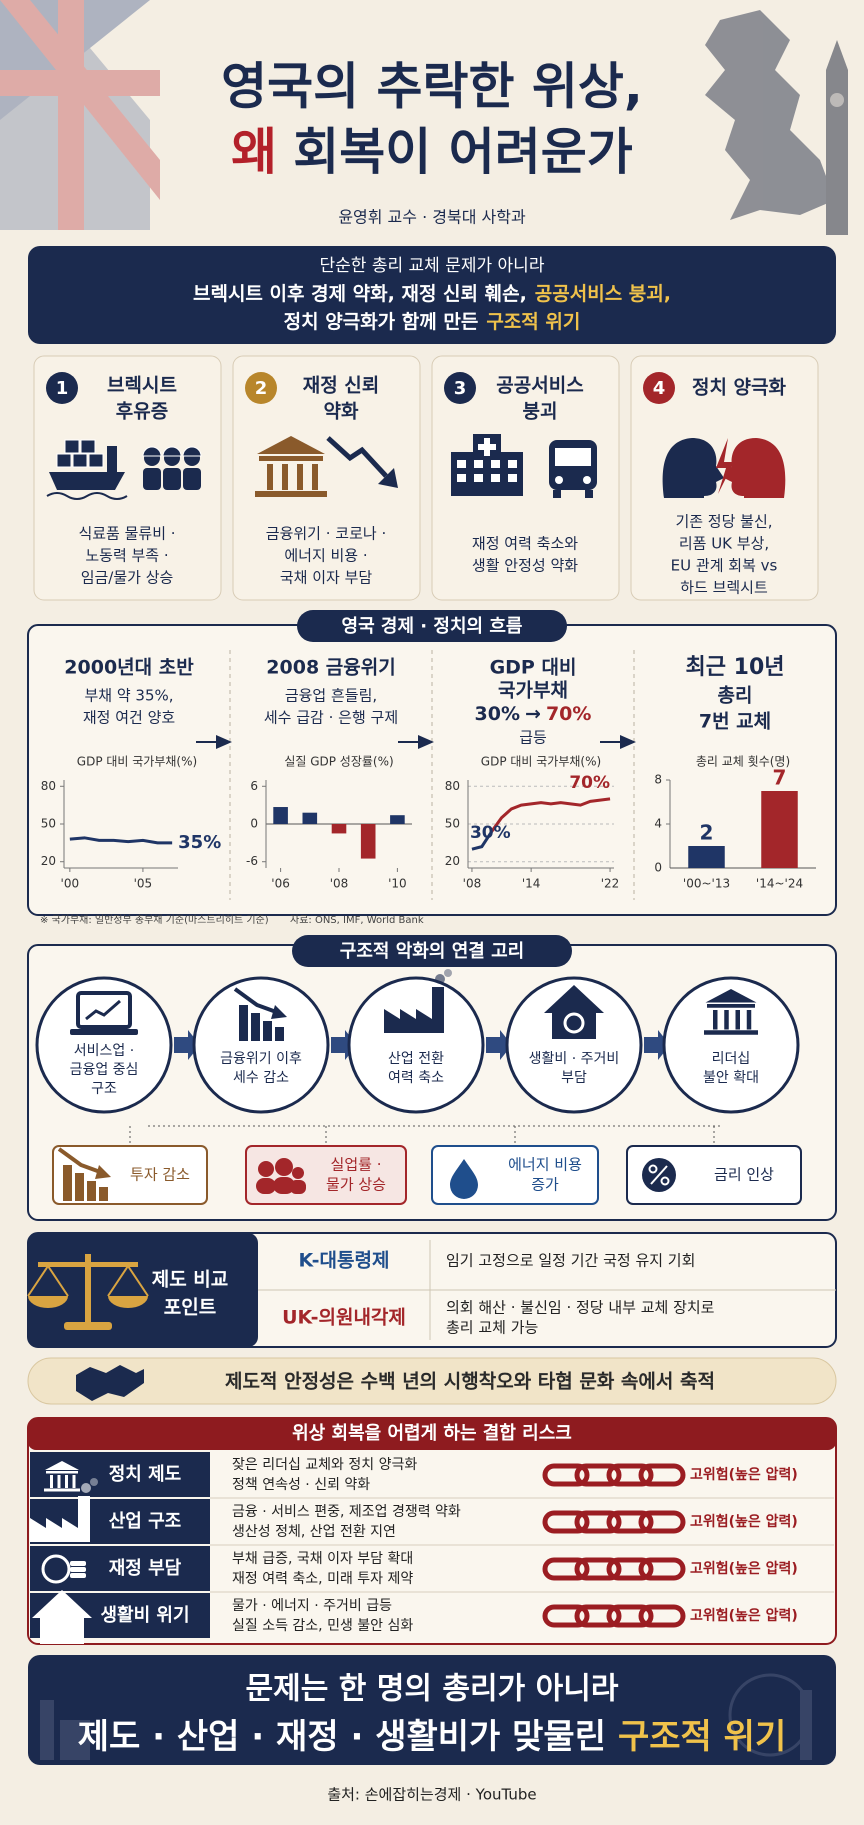  Describe the element at coordinates (199, 842) in the screenshot. I see `data-label: 35%` at that location.